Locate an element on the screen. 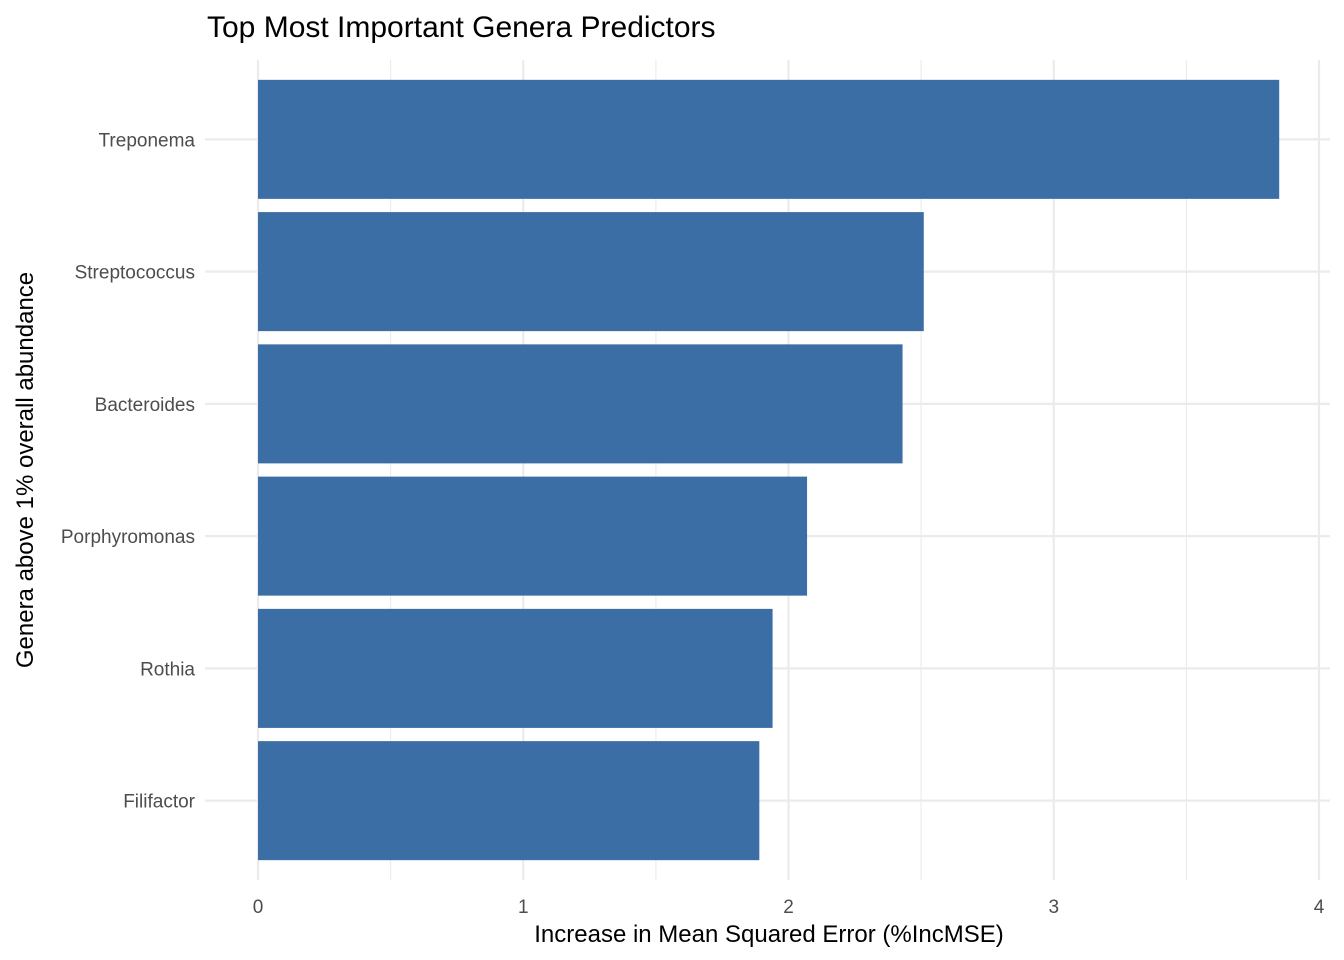  bar-streptococcus is located at coordinates (591, 272).